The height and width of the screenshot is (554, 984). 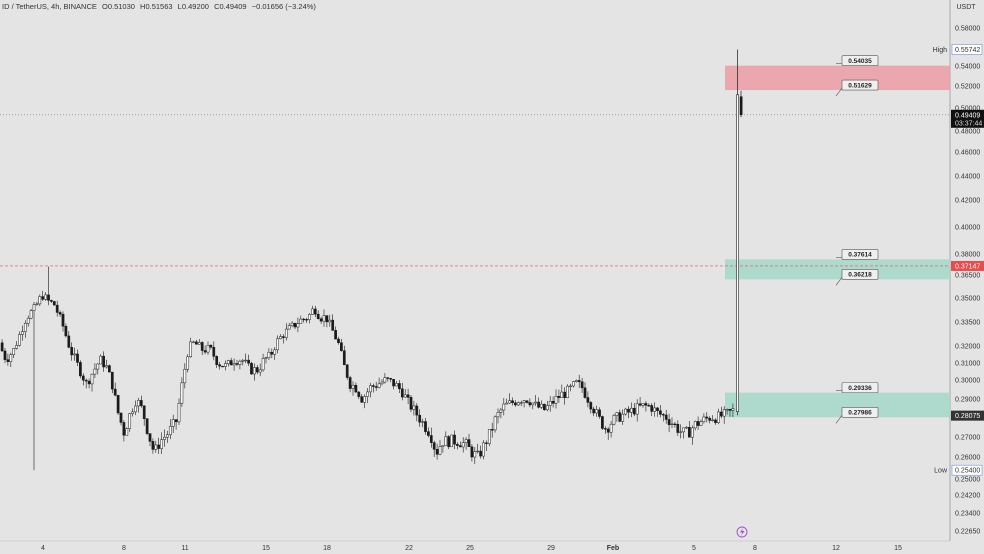 I want to click on zone-callout-label: 0.54035, so click(x=860, y=61).